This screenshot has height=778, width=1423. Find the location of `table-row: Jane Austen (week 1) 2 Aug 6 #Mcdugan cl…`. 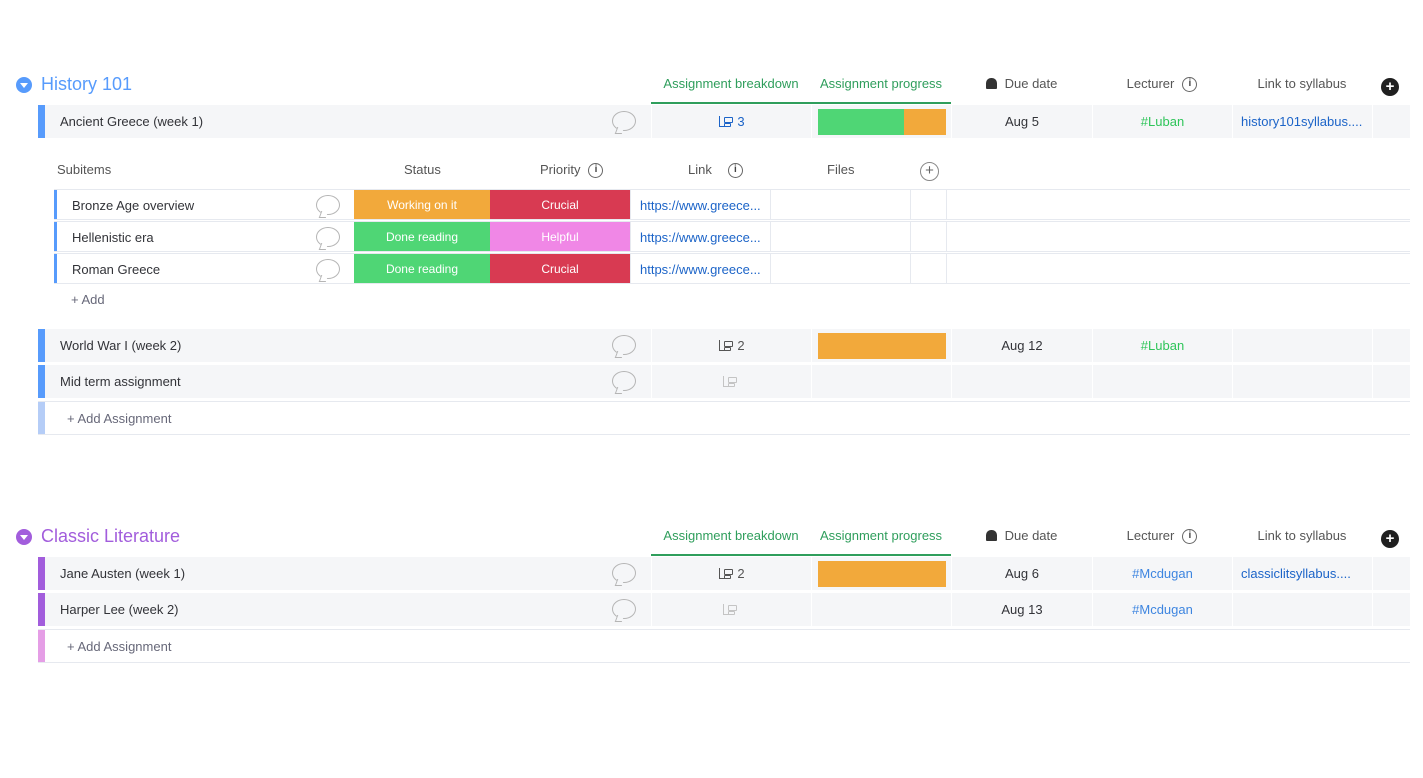

table-row: Jane Austen (week 1) 2 Aug 6 #Mcdugan cl… is located at coordinates (724, 574).